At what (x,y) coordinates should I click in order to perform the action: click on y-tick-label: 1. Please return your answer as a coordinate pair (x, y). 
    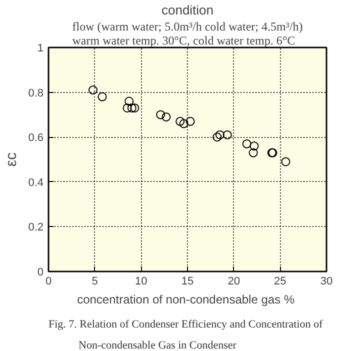
    Looking at the image, I should click on (40, 48).